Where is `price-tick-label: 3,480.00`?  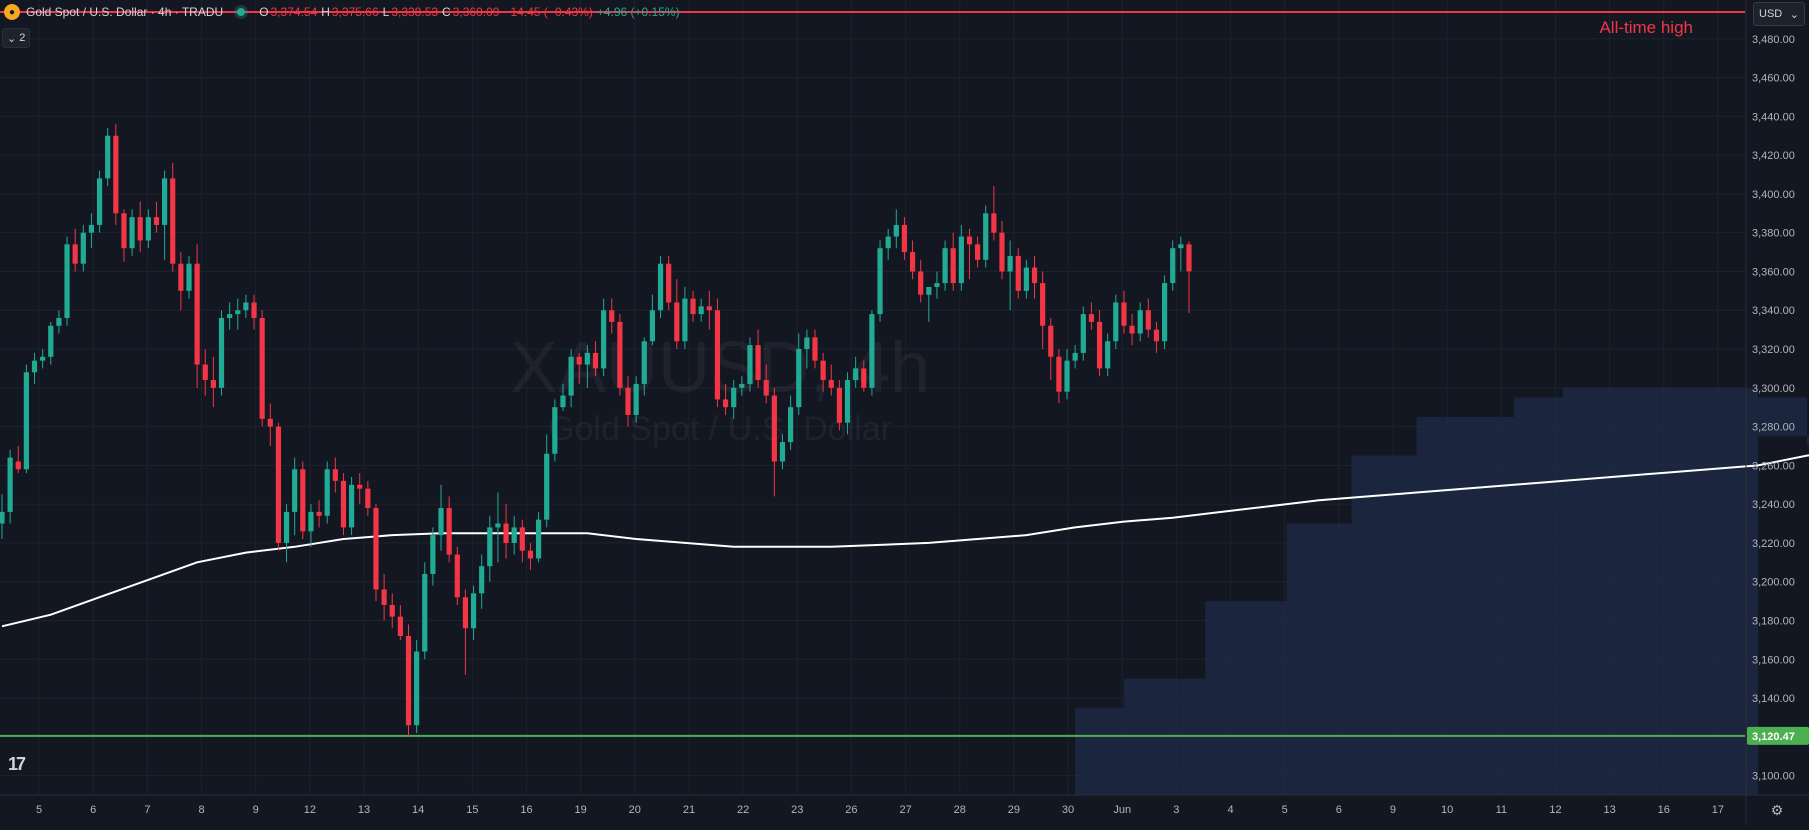
price-tick-label: 3,480.00 is located at coordinates (1773, 40).